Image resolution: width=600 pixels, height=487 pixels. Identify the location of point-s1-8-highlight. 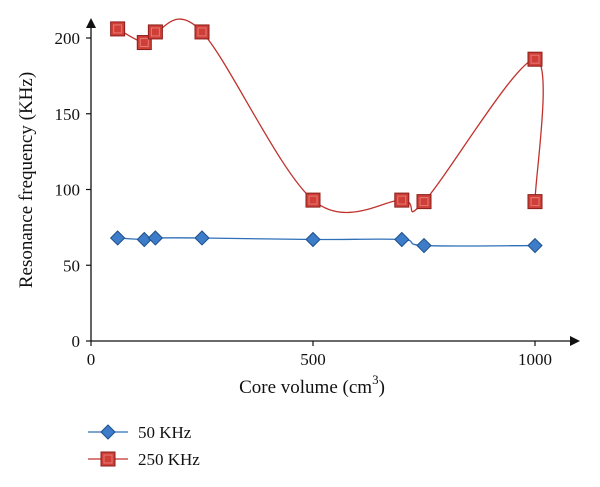
(535, 202).